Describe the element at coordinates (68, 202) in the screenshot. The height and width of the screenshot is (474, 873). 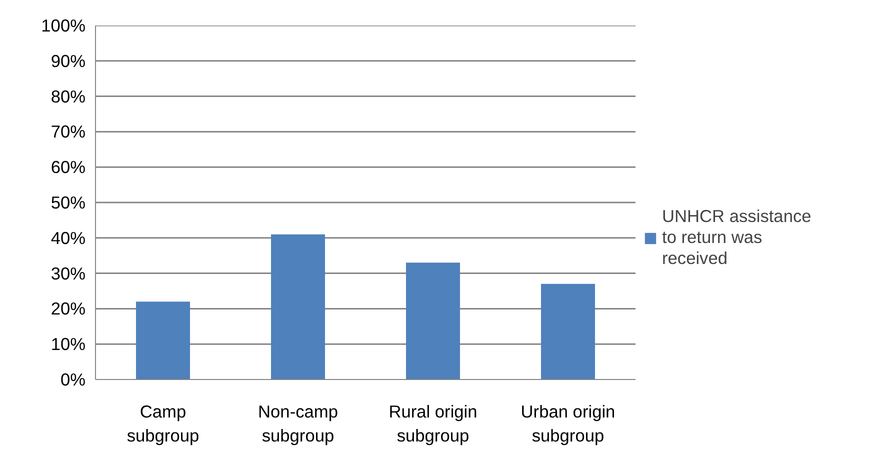
I see `y-tick-label: 50%` at that location.